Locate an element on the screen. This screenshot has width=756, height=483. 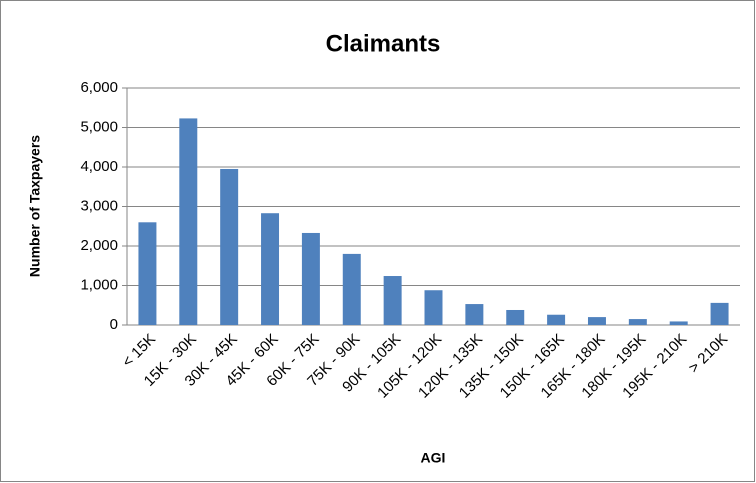
y-tick-label: 0 is located at coordinates (114, 324).